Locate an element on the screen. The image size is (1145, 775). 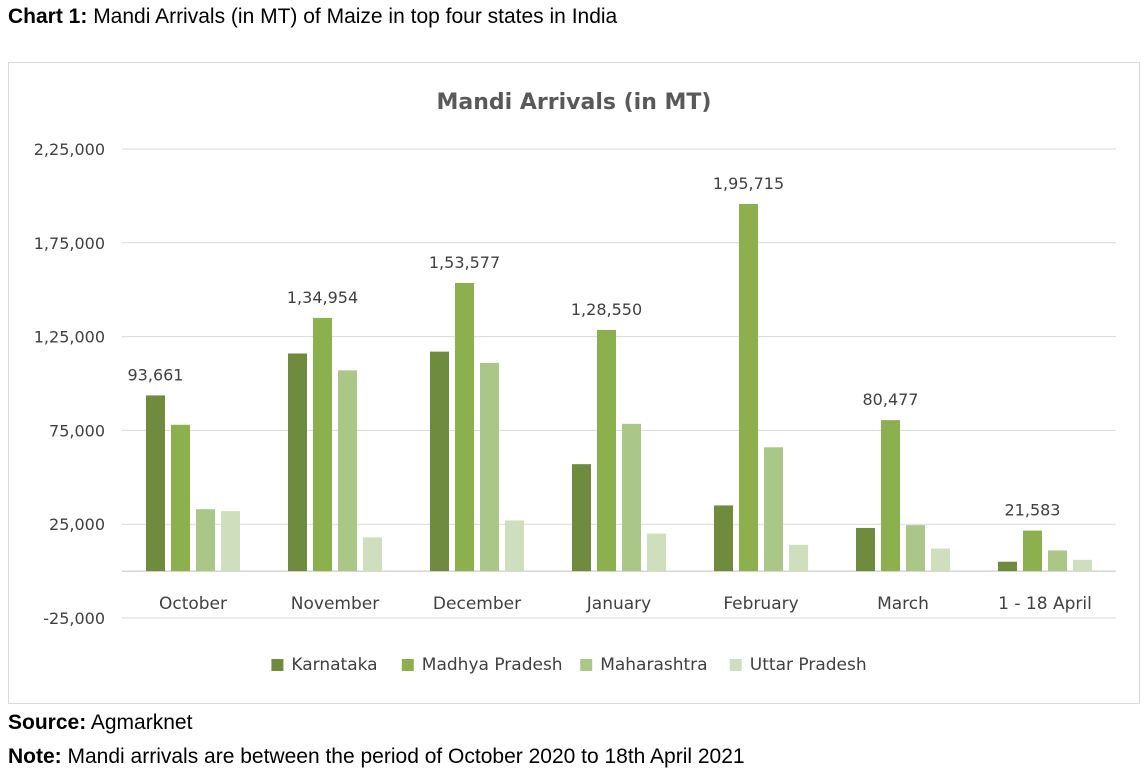
chart-title: Mandi Arrivals (in MT) is located at coordinates (574, 102).